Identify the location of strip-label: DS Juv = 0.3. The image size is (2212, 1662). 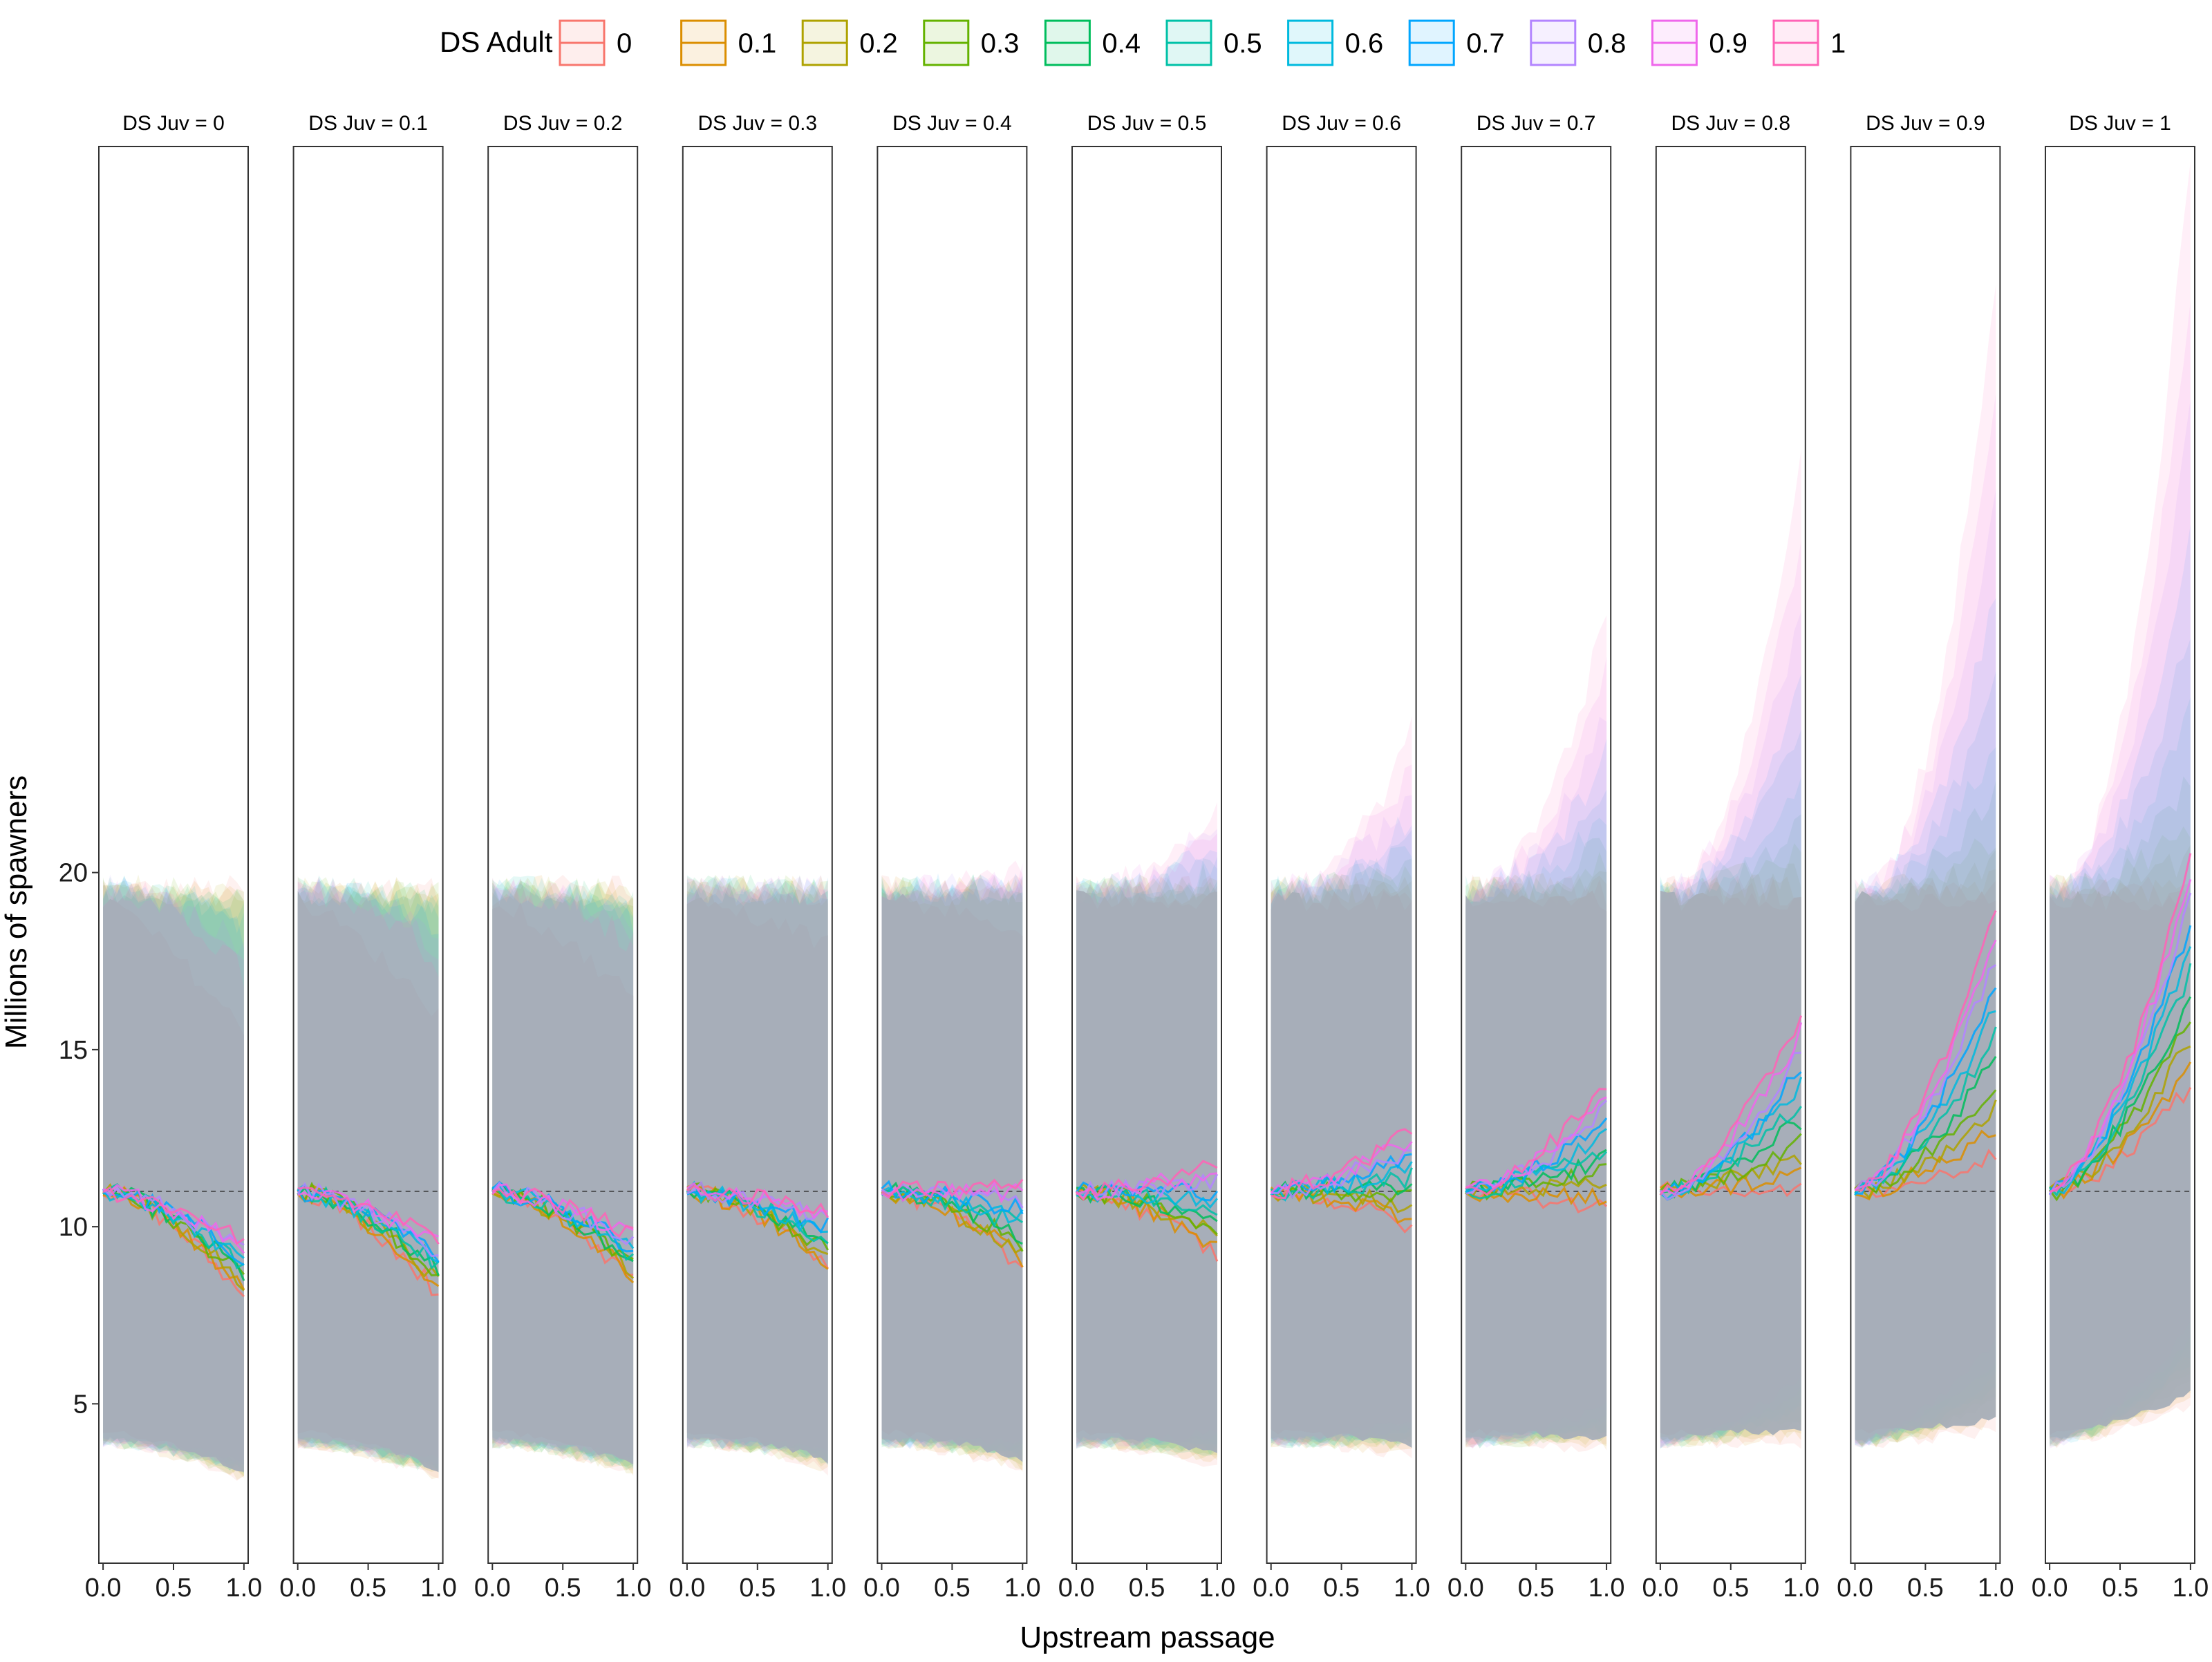
(758, 124).